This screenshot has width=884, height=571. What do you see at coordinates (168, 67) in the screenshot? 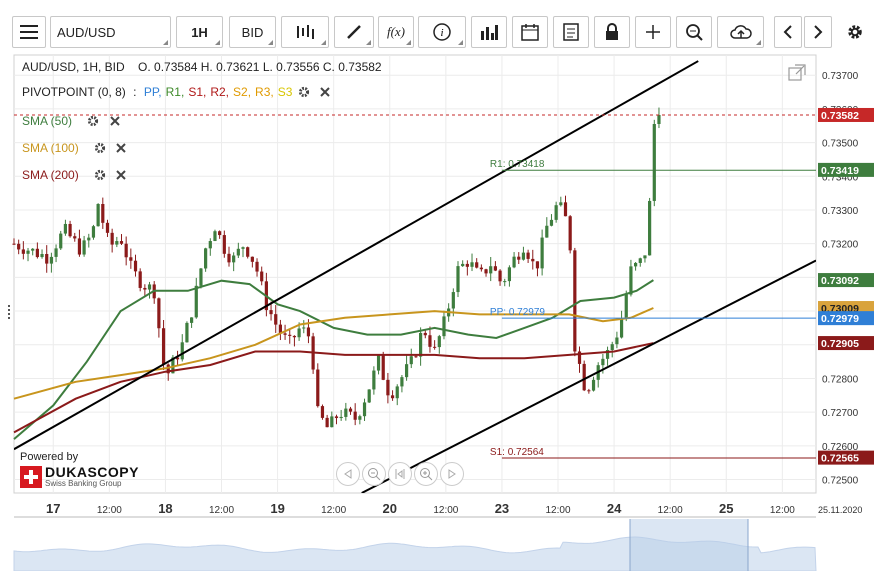
I see `ohlc-open: O. 0.73584` at bounding box center [168, 67].